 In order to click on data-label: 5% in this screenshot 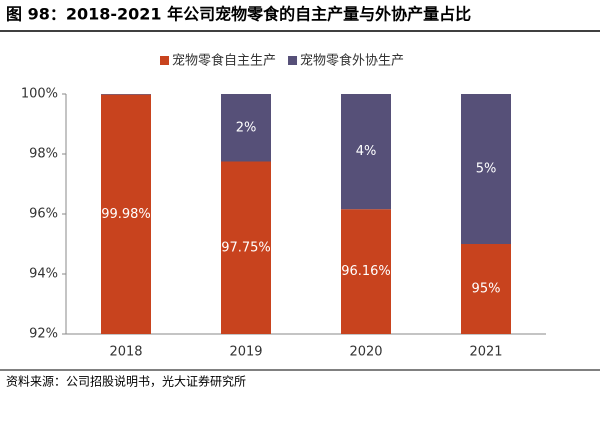, I will do `click(486, 169)`.